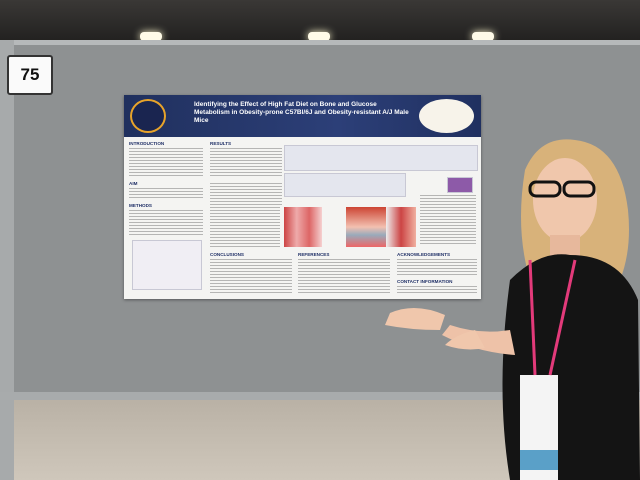 The height and width of the screenshot is (480, 640). I want to click on section-heading: CONCLUSIONS, so click(227, 254).